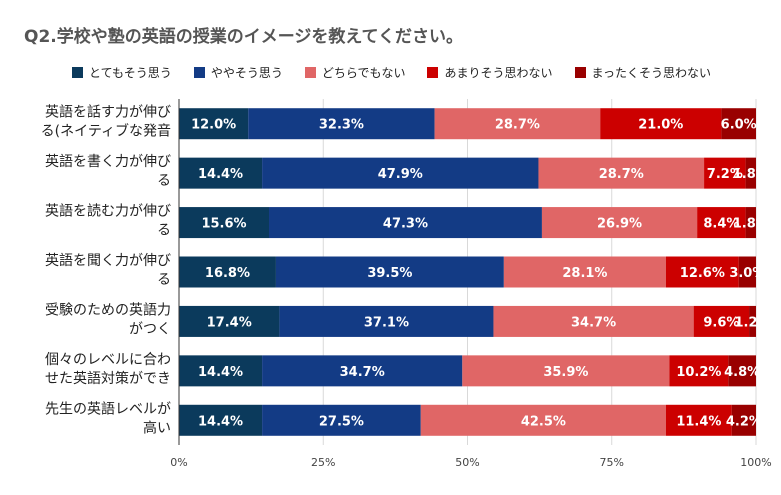  I want to click on data-label: 3.0%, so click(747, 273).